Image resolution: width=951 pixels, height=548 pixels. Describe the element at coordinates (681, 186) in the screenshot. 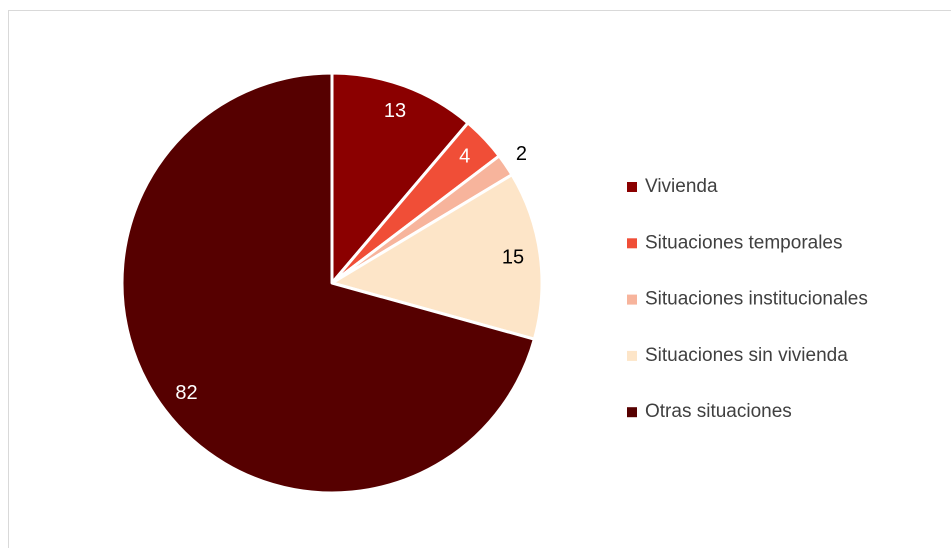

I see `legend-label: Vivienda` at that location.